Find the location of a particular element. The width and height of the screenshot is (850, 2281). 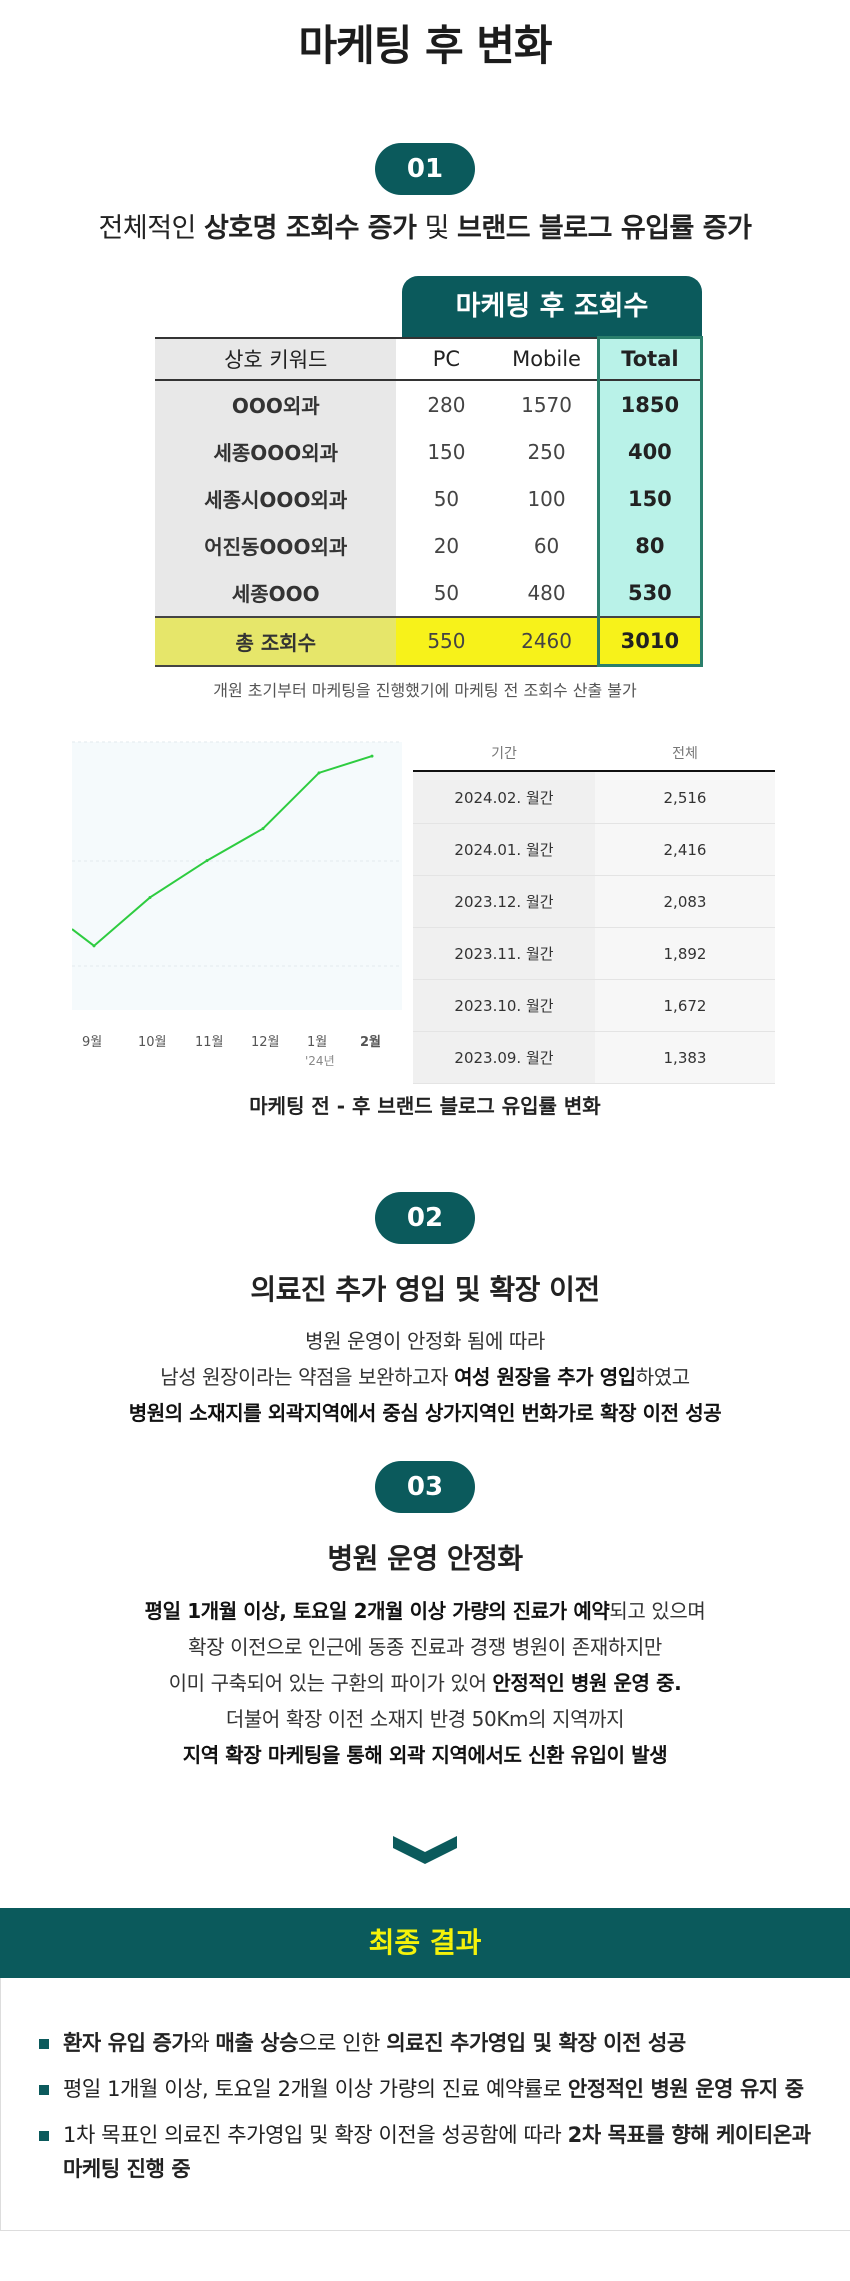

line-chart: 9월 10월 11월 12월 1월 2월 '24년 is located at coordinates (236, 904).